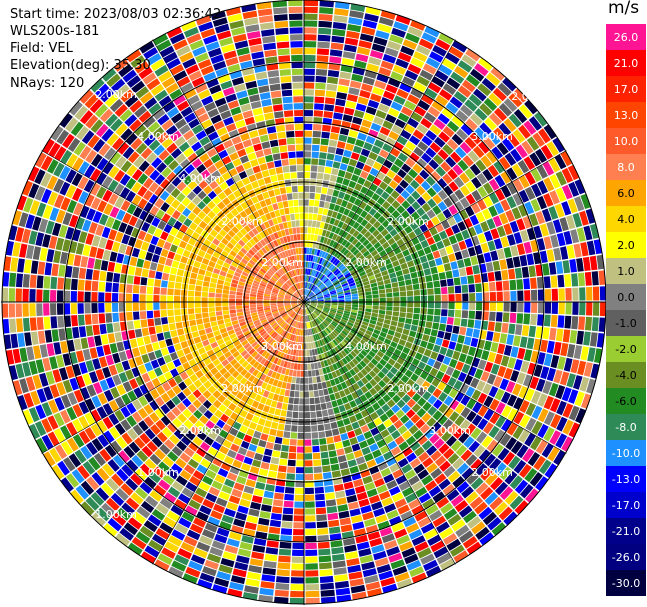 The height and width of the screenshot is (607, 647). Describe the element at coordinates (626, 64) in the screenshot. I see `colorbar-tick-label: 21.0` at that location.